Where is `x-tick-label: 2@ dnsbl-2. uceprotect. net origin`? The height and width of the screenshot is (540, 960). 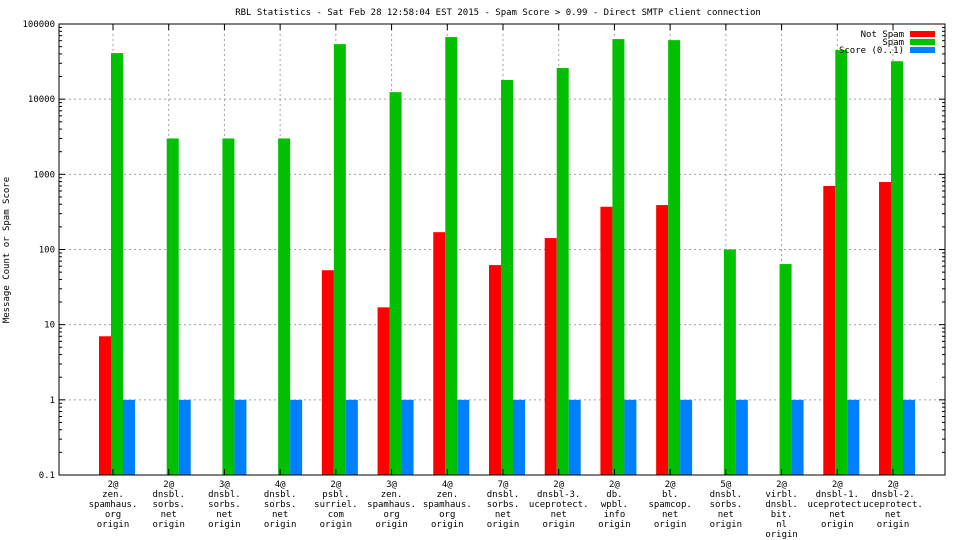
x-tick-label: 2@ dnsbl-2. uceprotect. net origin is located at coordinates (893, 505).